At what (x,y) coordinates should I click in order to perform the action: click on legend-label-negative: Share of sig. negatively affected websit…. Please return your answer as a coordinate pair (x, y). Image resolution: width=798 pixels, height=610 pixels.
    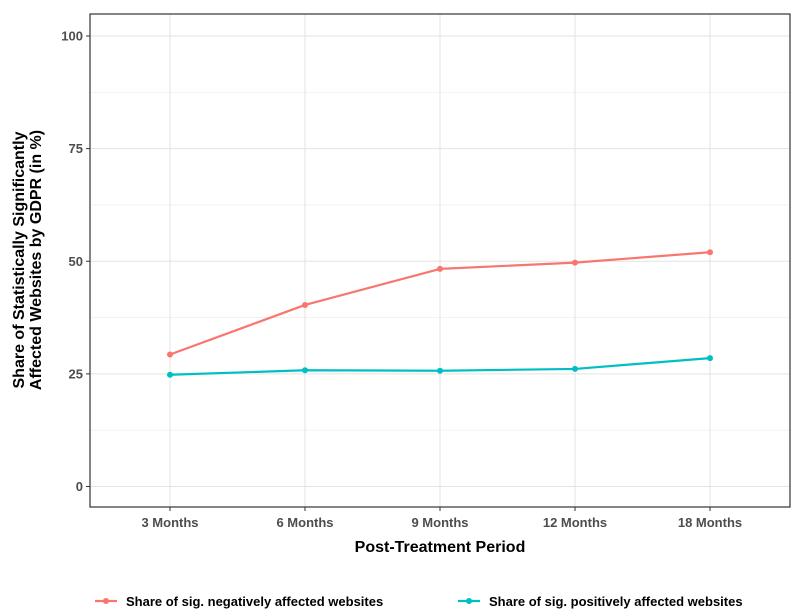
    Looking at the image, I should click on (254, 601).